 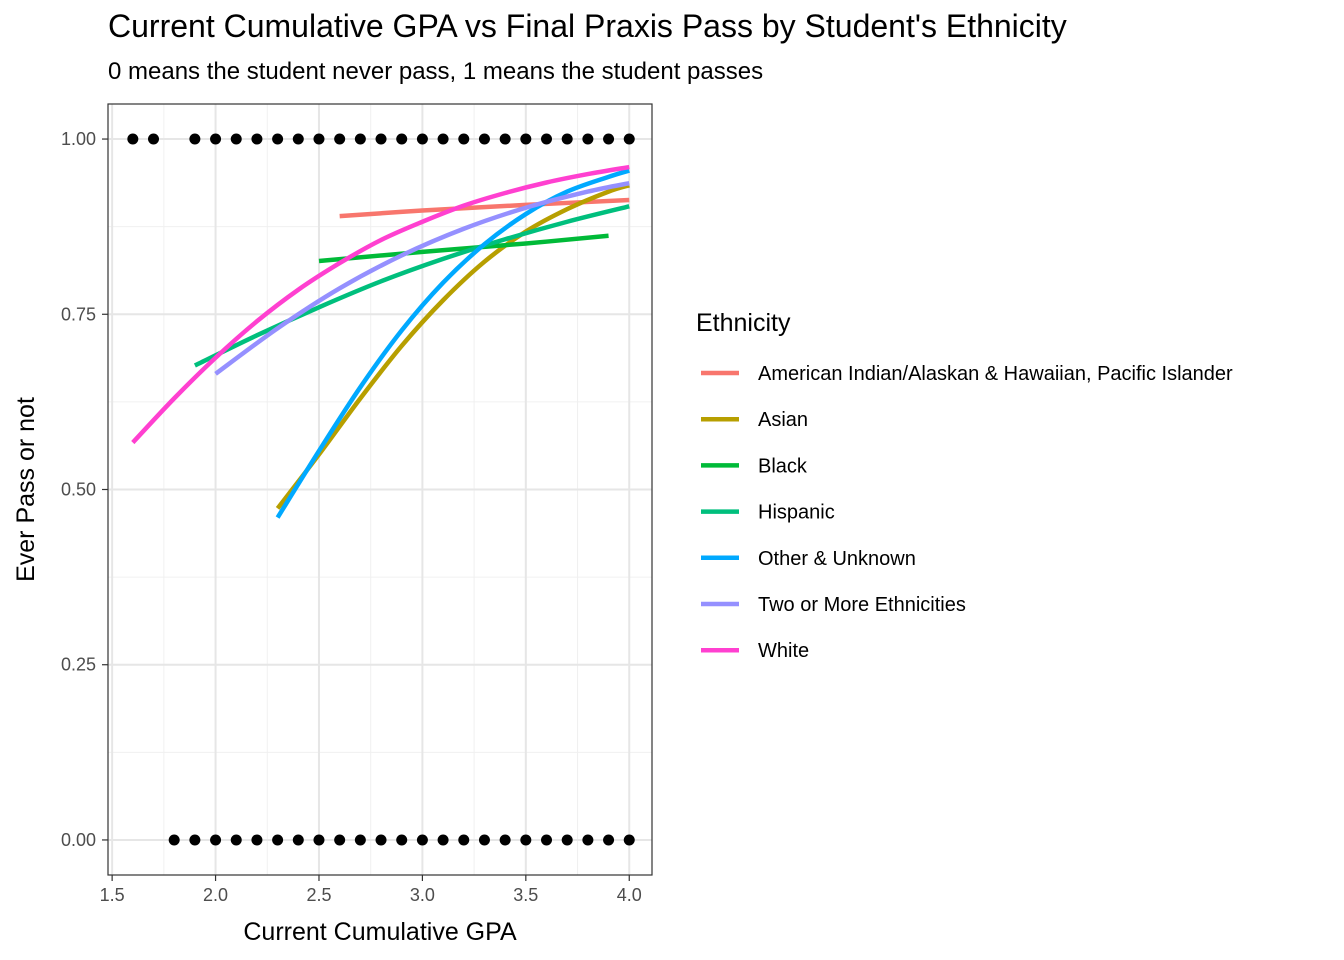 What do you see at coordinates (837, 559) in the screenshot?
I see `legend-label-4: Other & Unknown` at bounding box center [837, 559].